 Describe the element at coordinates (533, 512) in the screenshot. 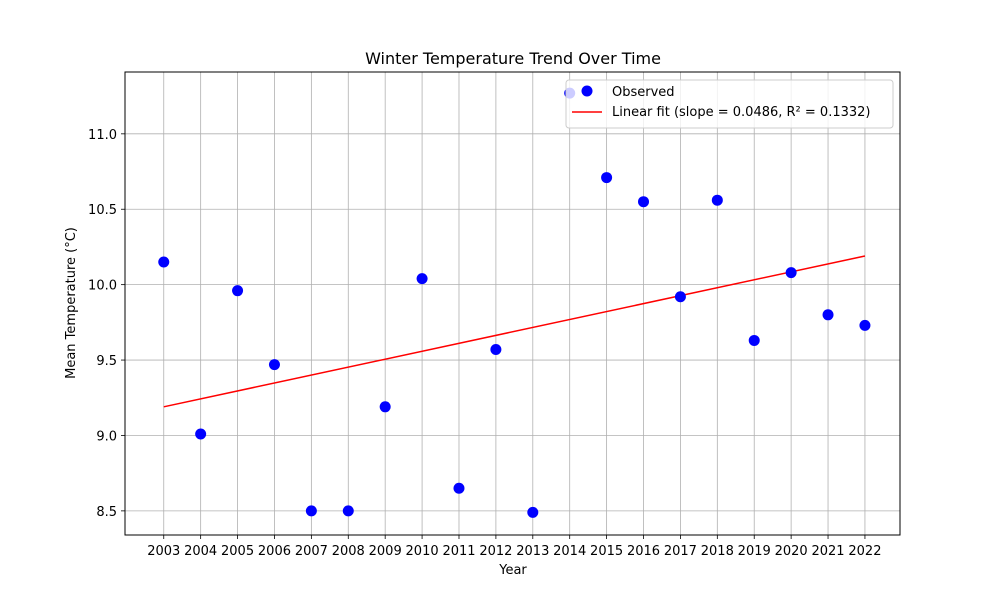

I see `data-point-2013` at that location.